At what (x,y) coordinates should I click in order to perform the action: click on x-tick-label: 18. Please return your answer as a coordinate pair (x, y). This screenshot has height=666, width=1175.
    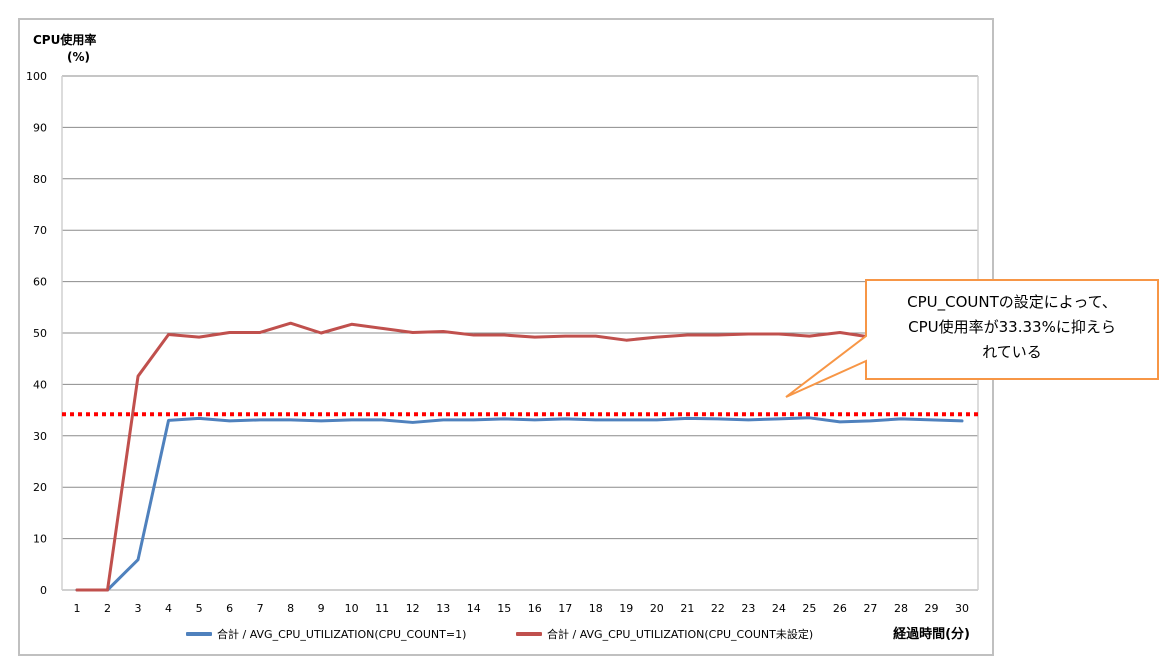
    Looking at the image, I should click on (596, 608).